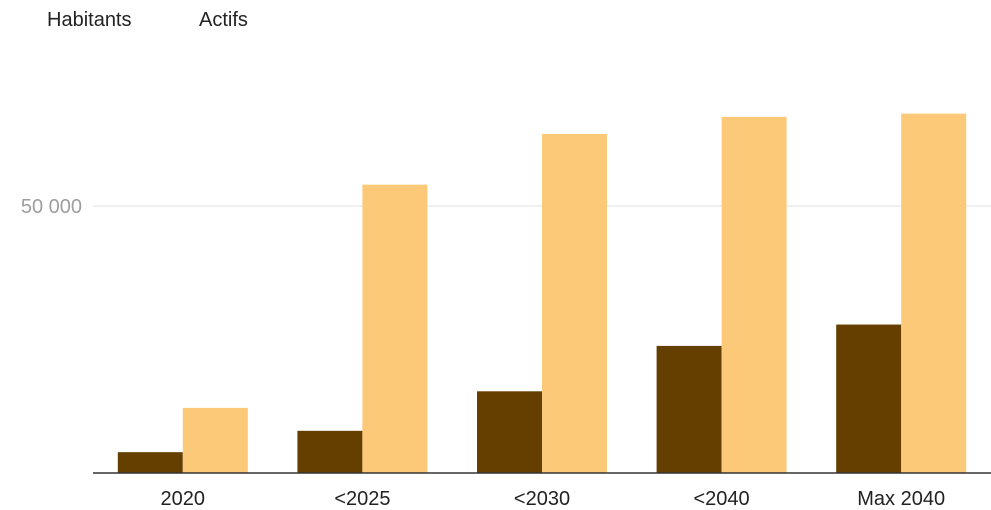  I want to click on x-tick-label: <2025, so click(362, 499).